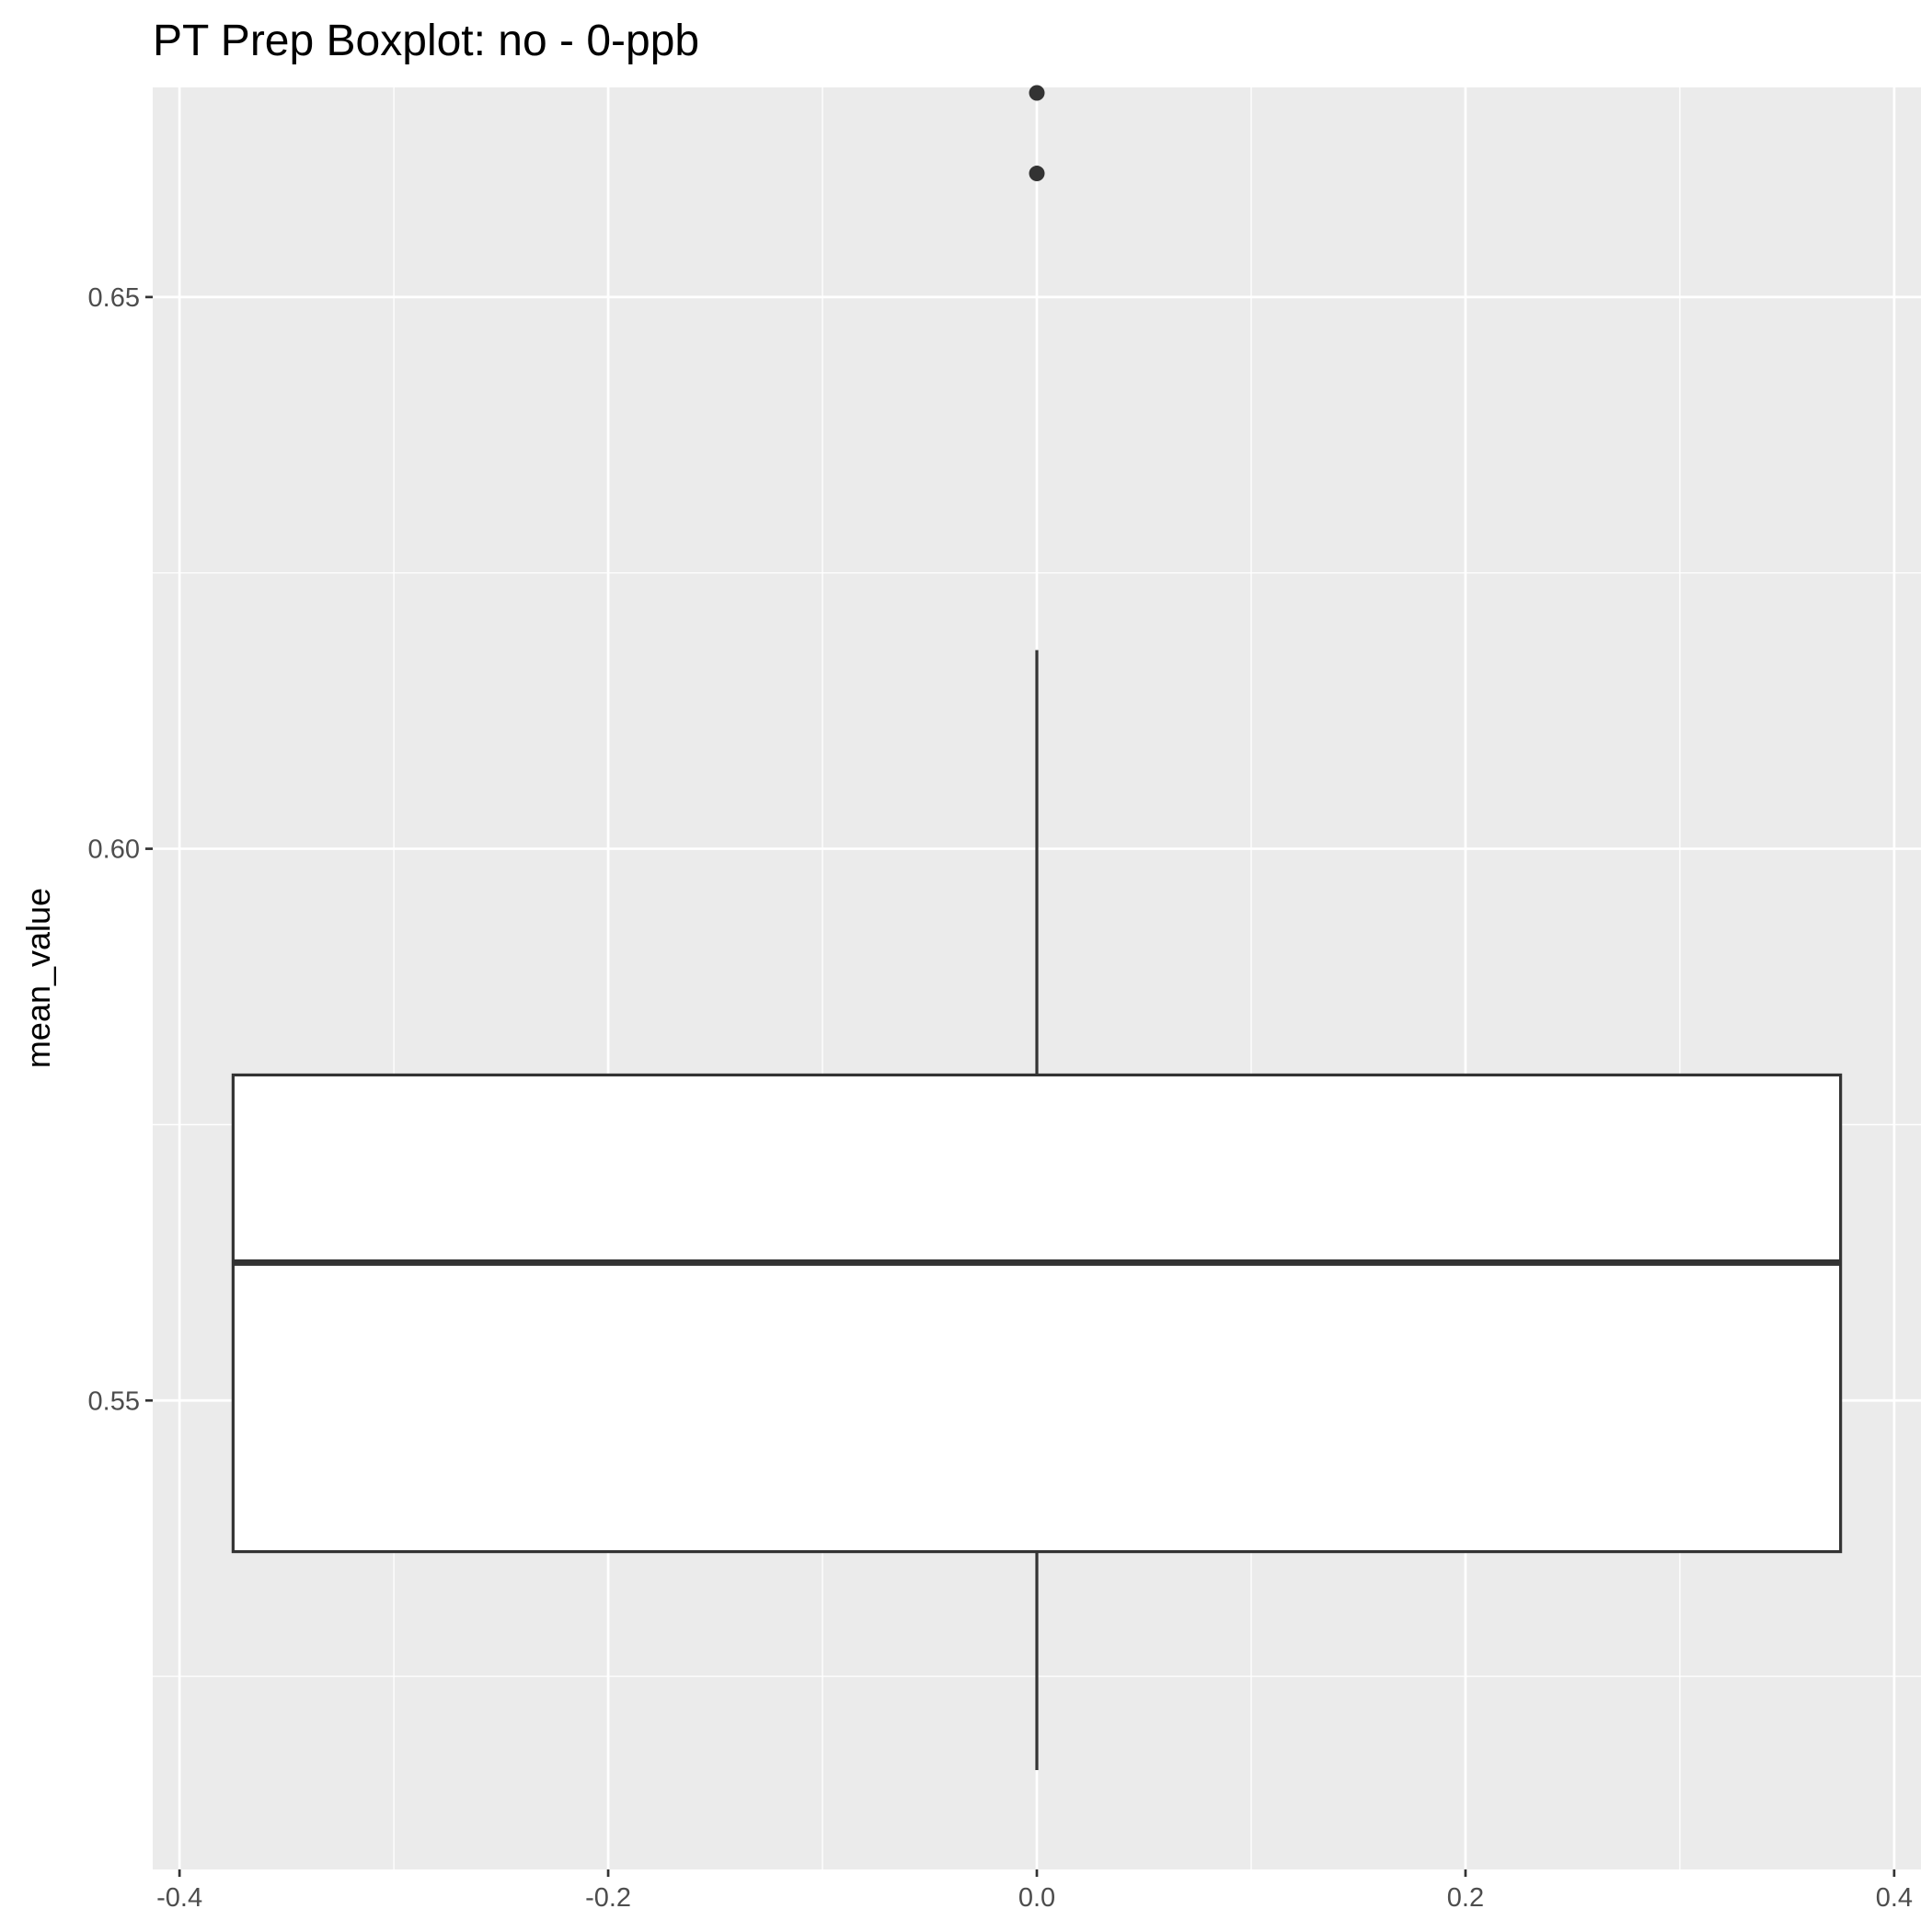 Image resolution: width=1932 pixels, height=1932 pixels. What do you see at coordinates (114, 850) in the screenshot?
I see `y-tick-label: 0.60` at bounding box center [114, 850].